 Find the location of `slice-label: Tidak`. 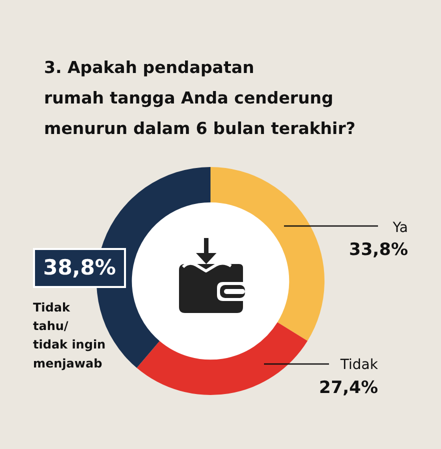

slice-label: Tidak is located at coordinates (359, 365).